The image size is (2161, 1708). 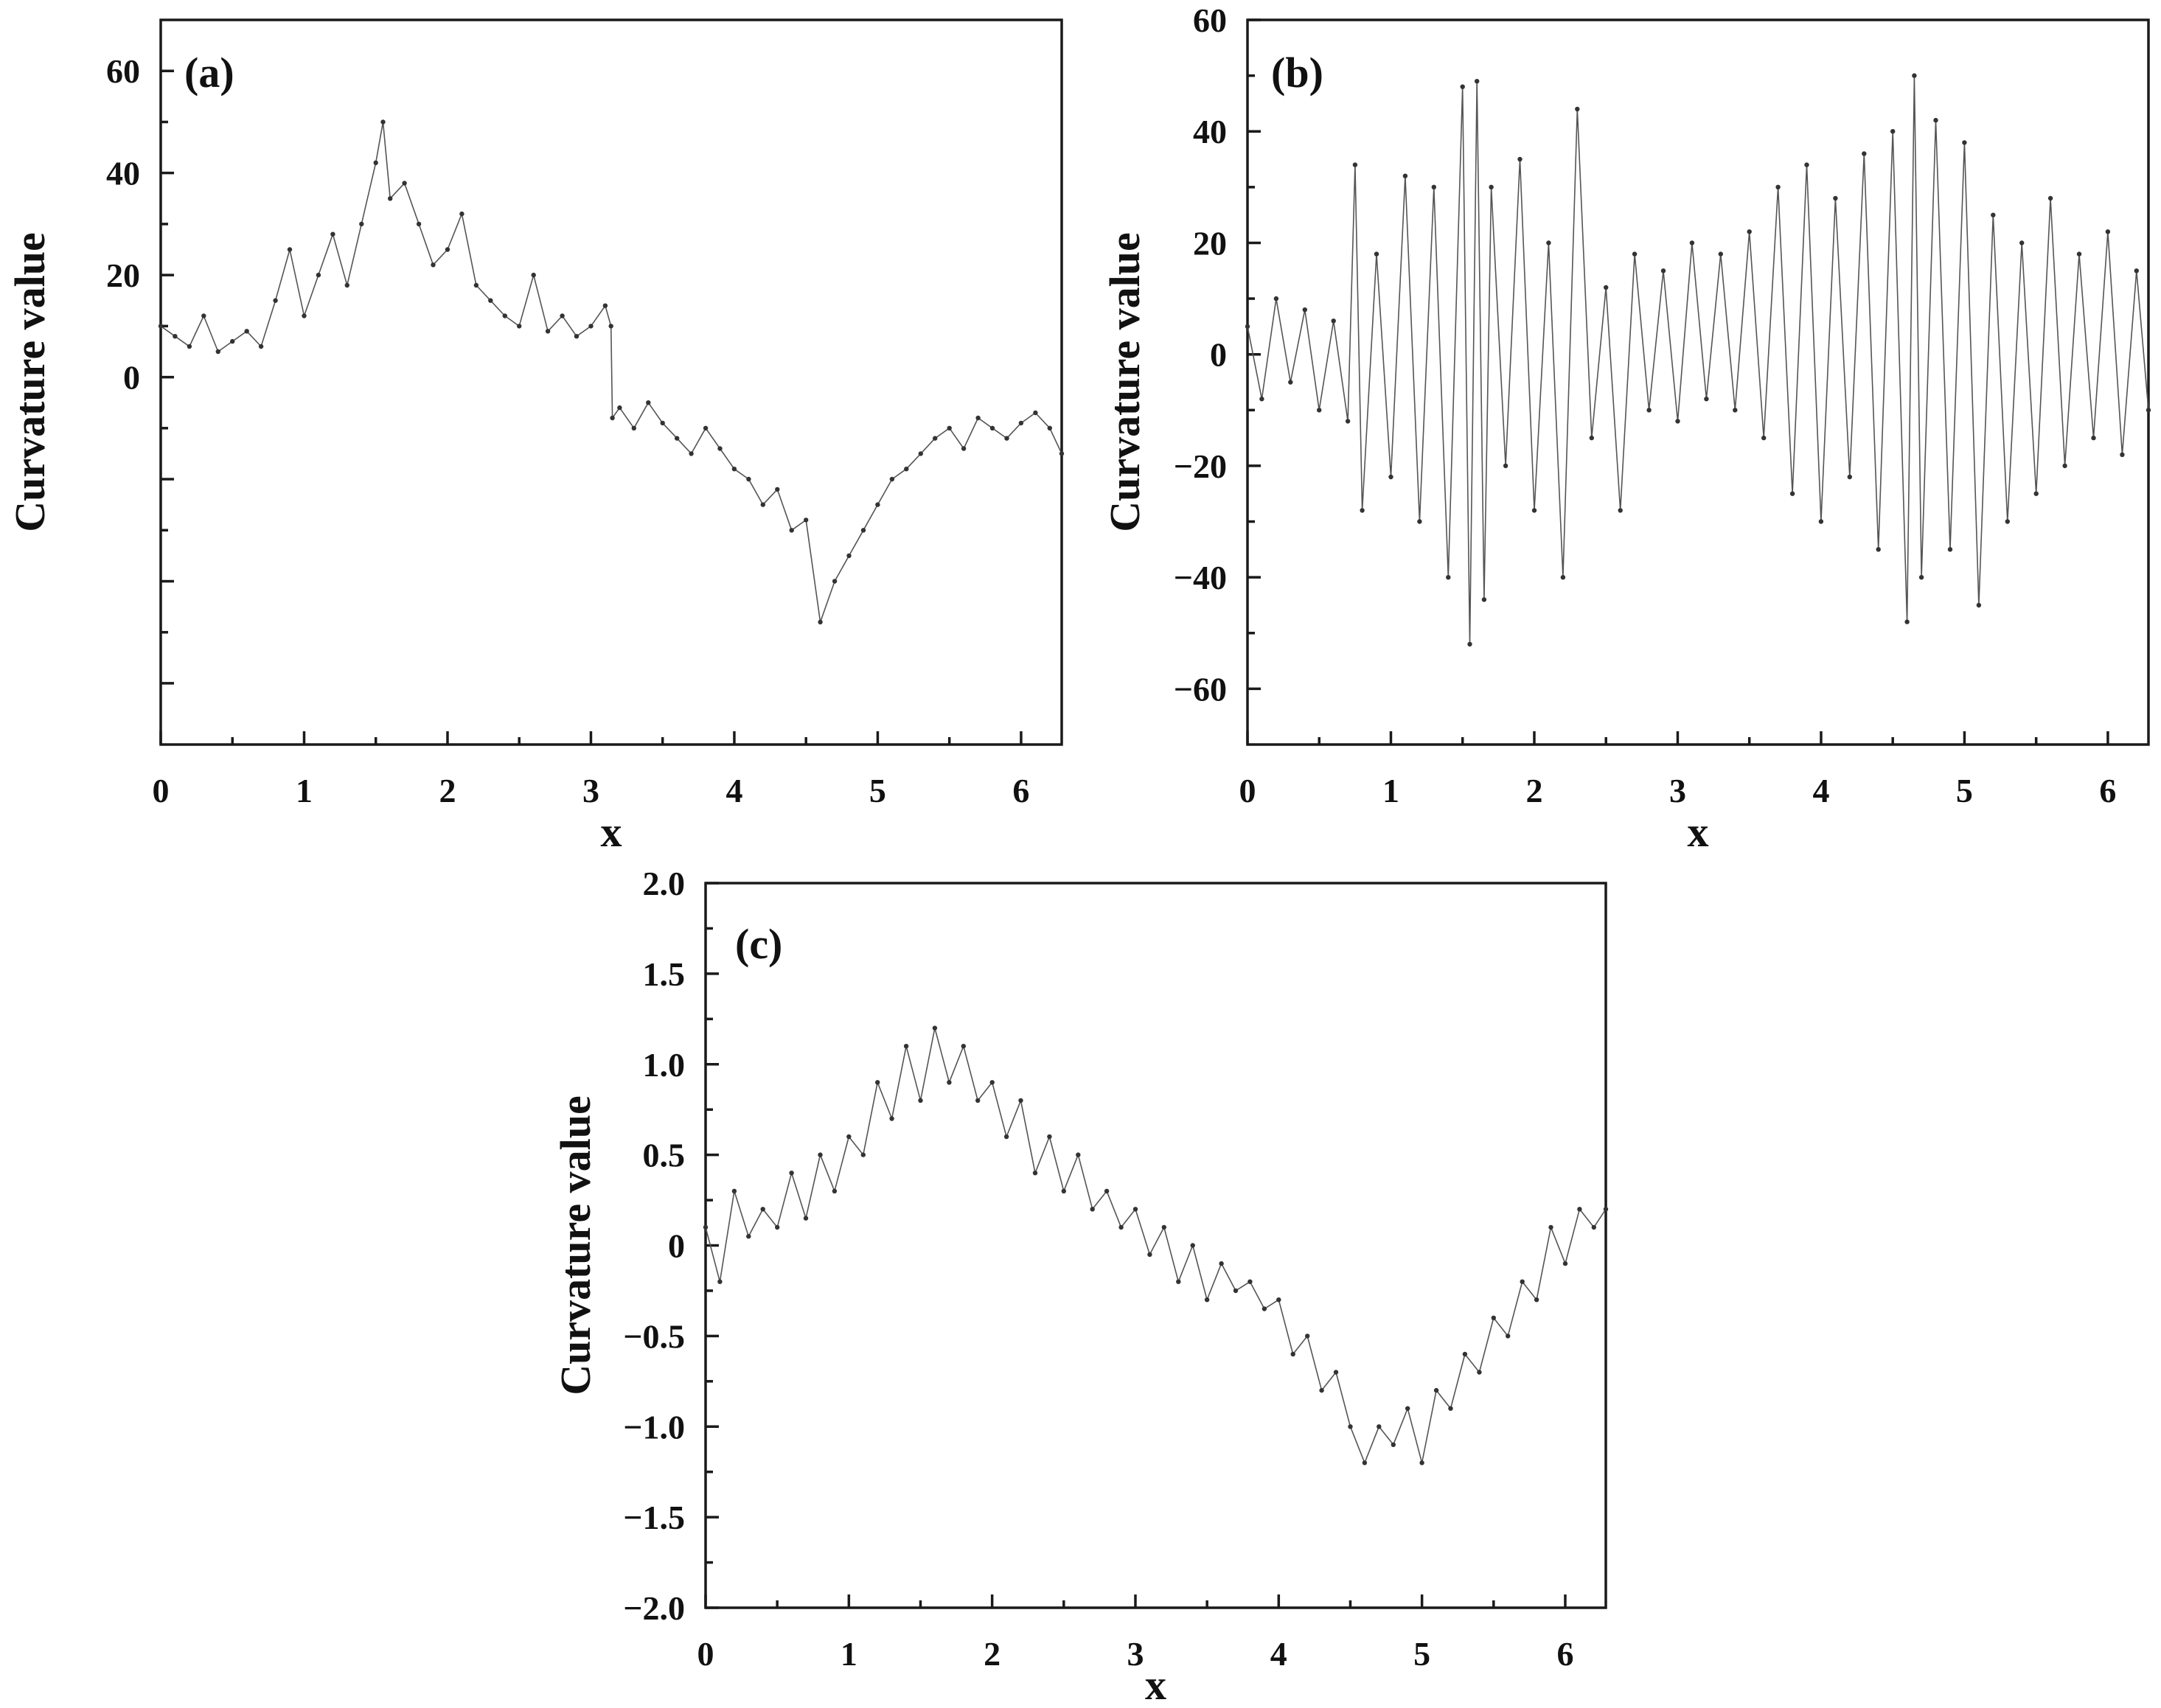 What do you see at coordinates (1297, 73) in the screenshot?
I see `panel-label-b: (b)` at bounding box center [1297, 73].